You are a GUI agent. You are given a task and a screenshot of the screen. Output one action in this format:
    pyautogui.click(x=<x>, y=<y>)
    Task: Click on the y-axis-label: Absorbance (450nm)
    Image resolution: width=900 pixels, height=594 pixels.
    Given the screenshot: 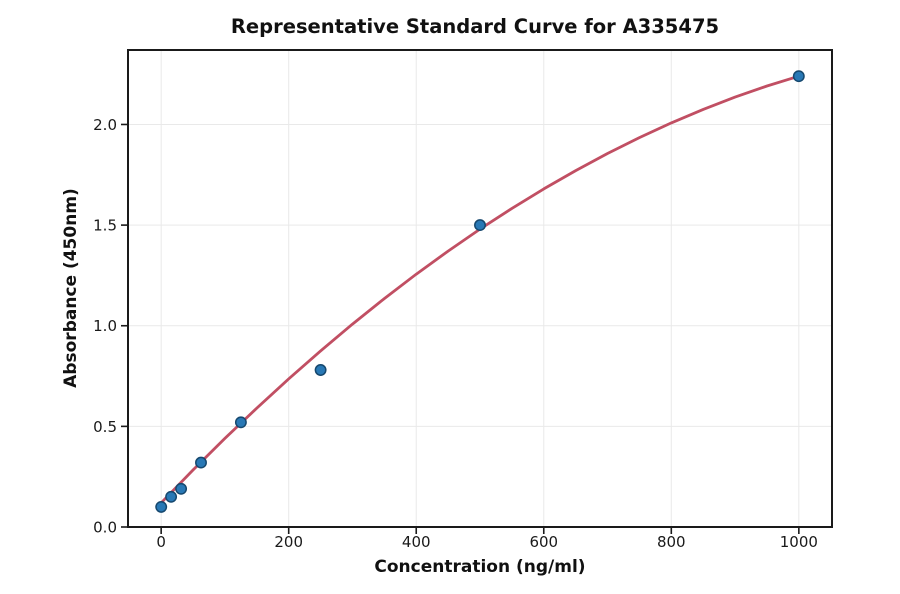 What is the action you would take?
    pyautogui.click(x=71, y=288)
    